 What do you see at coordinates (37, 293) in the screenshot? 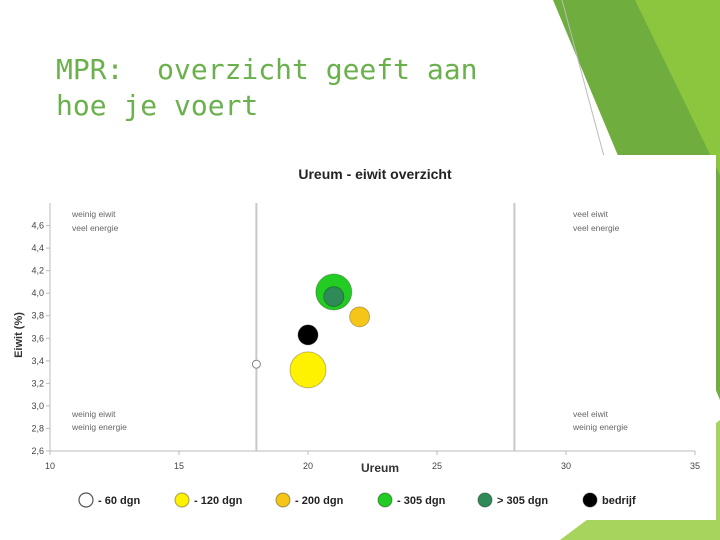
I see `y-tick-label: 4,0` at bounding box center [37, 293].